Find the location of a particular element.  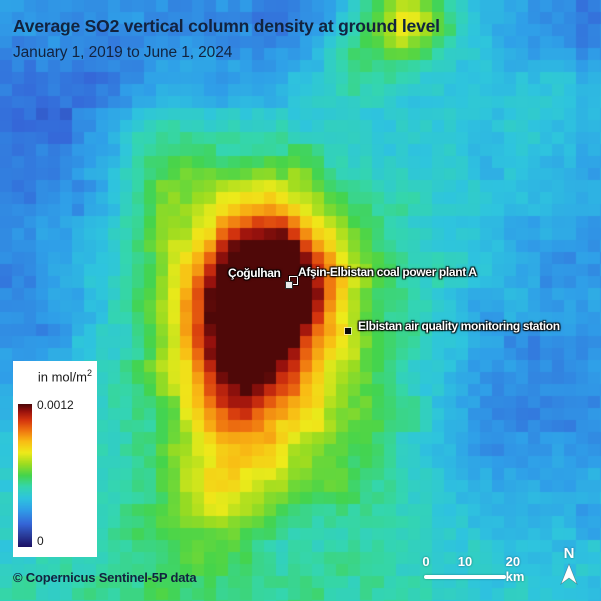

legend-units-superscript: 2 is located at coordinates (89, 373).